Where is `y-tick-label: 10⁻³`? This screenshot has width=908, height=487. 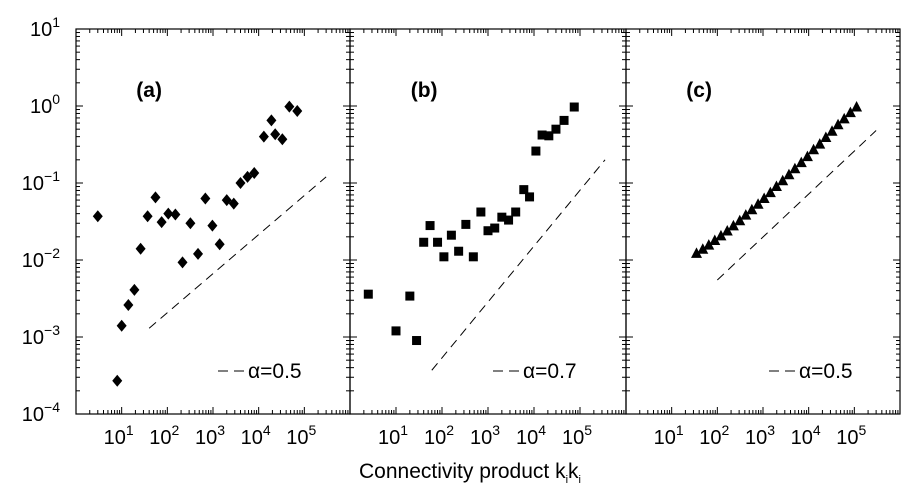 y-tick-label: 10⁻³ is located at coordinates (41, 335).